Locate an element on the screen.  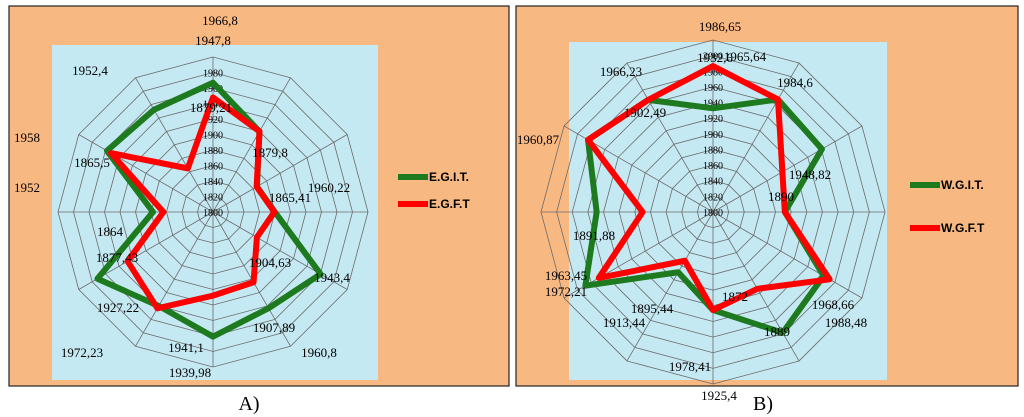
data-label: 1943,4 is located at coordinates (332, 277).